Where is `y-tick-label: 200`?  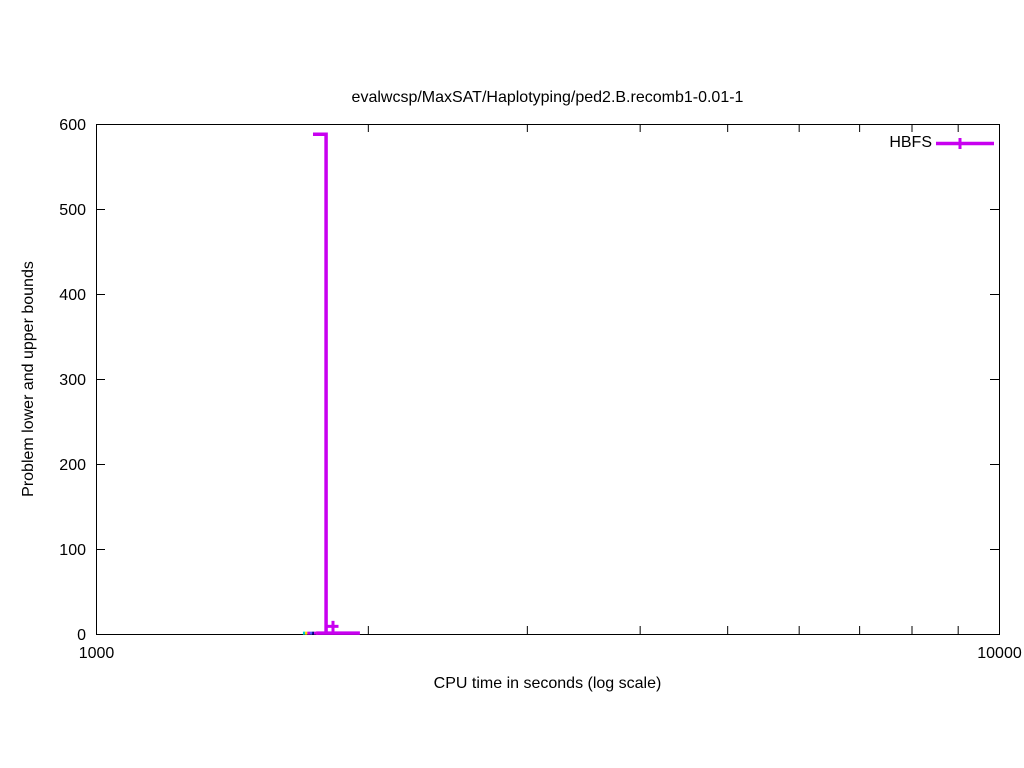 y-tick-label: 200 is located at coordinates (72, 465).